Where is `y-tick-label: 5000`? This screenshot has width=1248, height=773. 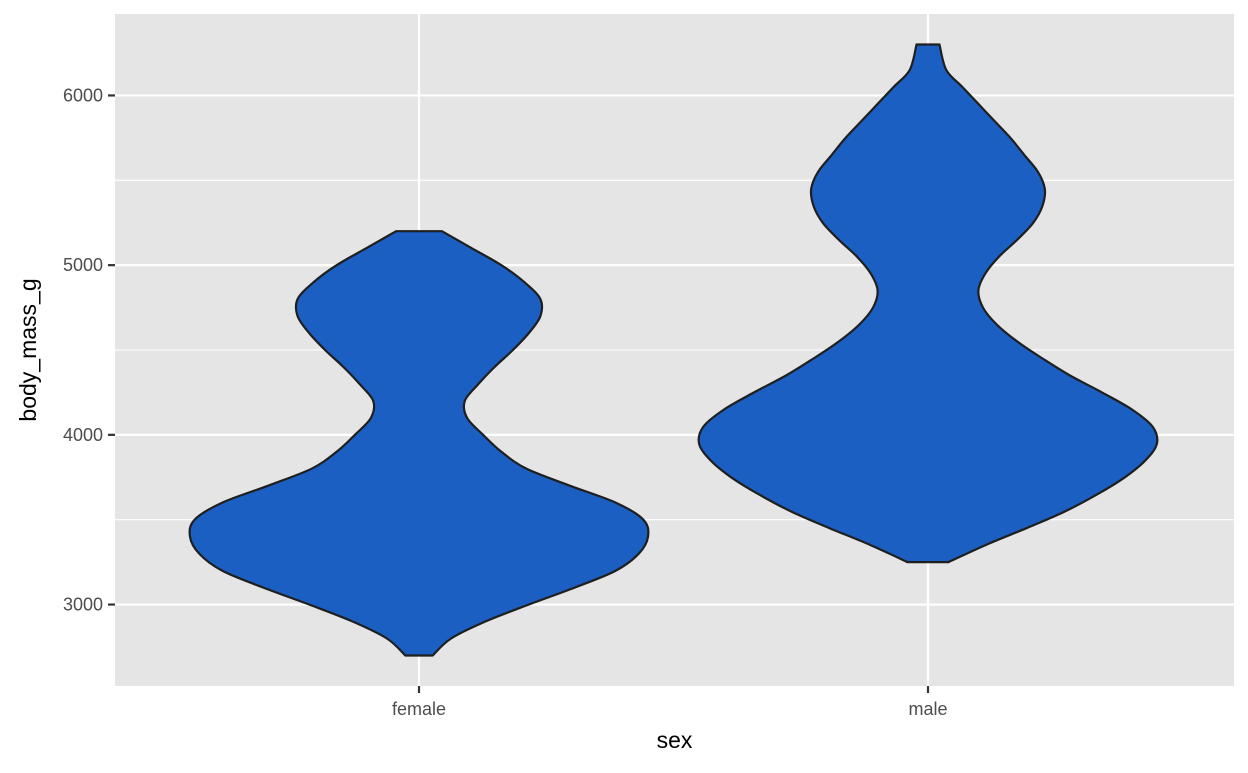 y-tick-label: 5000 is located at coordinates (83, 265).